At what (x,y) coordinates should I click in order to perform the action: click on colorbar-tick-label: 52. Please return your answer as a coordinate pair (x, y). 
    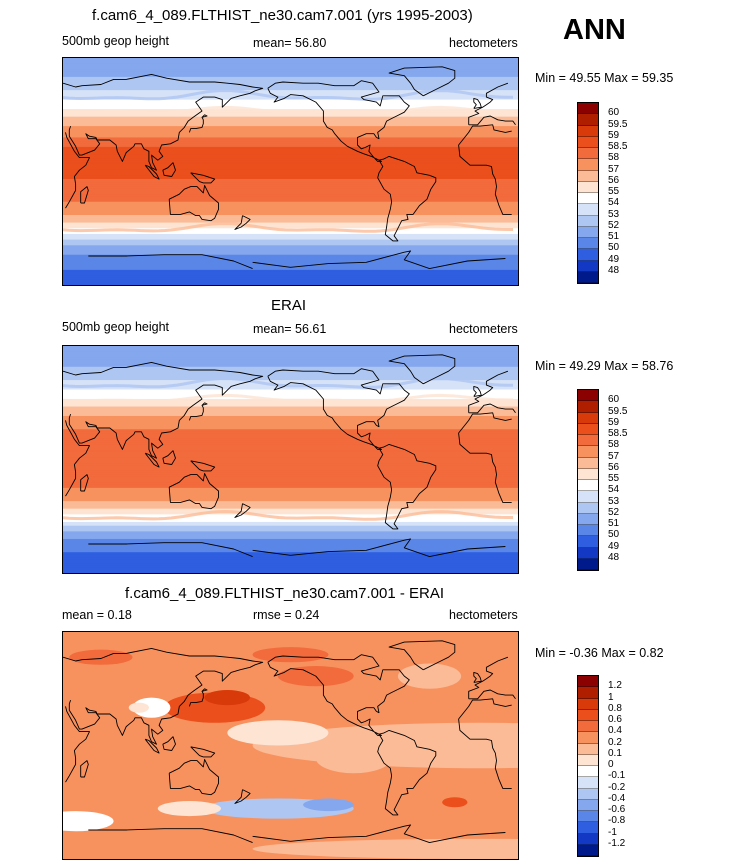
    Looking at the image, I should click on (614, 512).